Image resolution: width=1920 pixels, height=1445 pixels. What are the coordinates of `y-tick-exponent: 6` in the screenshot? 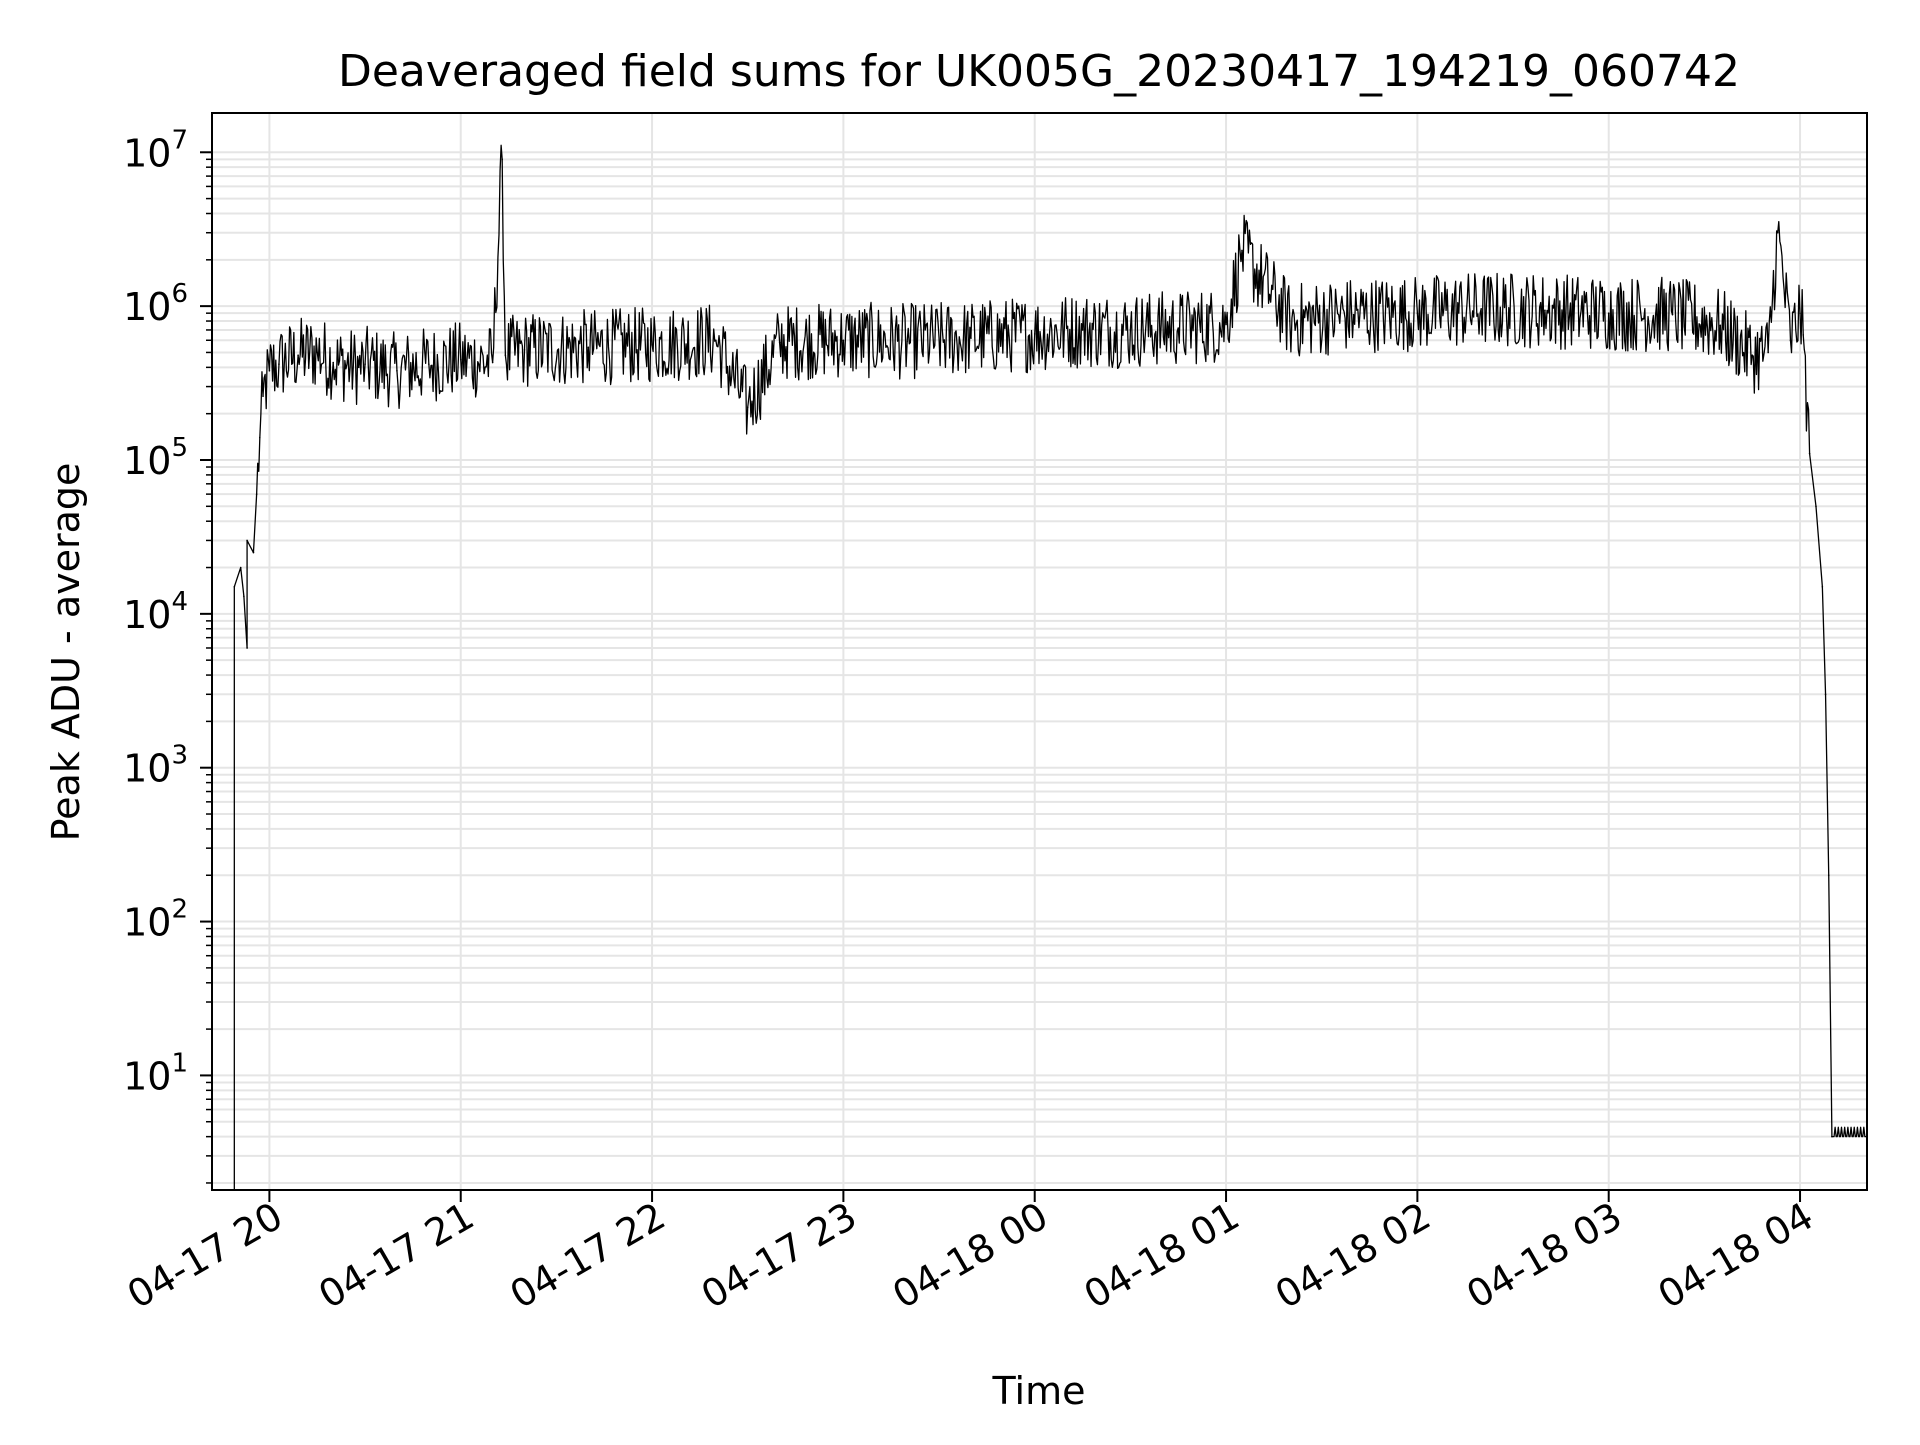 It's located at (179, 294).